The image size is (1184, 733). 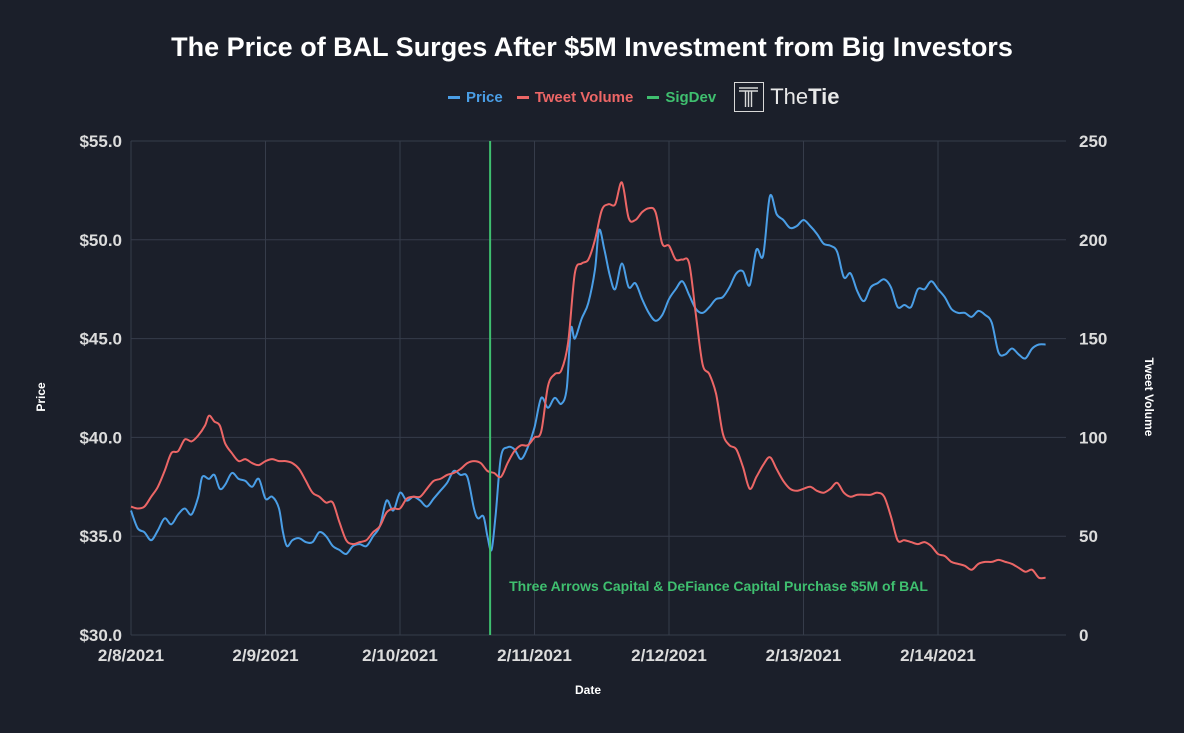 I want to click on x-tick-label: 2/8/2021, so click(x=131, y=655).